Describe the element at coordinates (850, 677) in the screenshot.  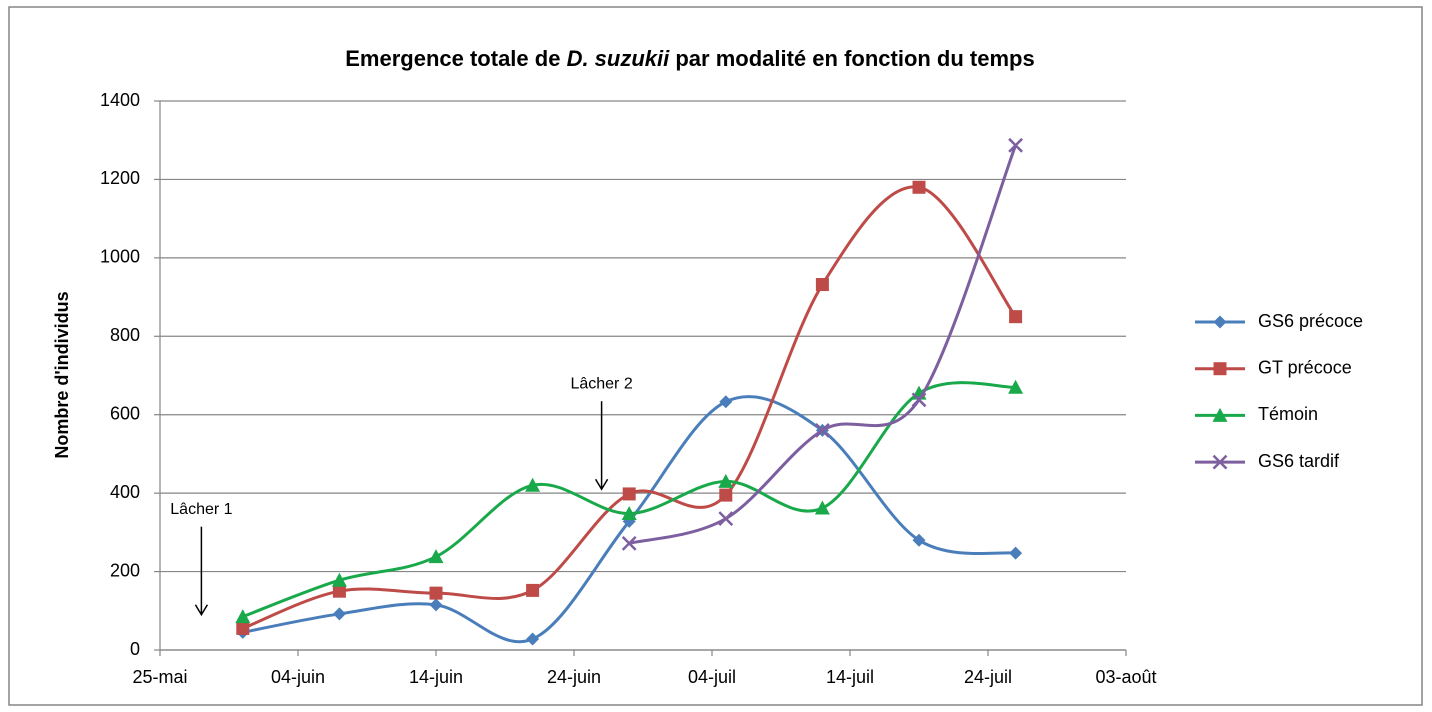
I see `x-tick-label: 14-juil` at that location.